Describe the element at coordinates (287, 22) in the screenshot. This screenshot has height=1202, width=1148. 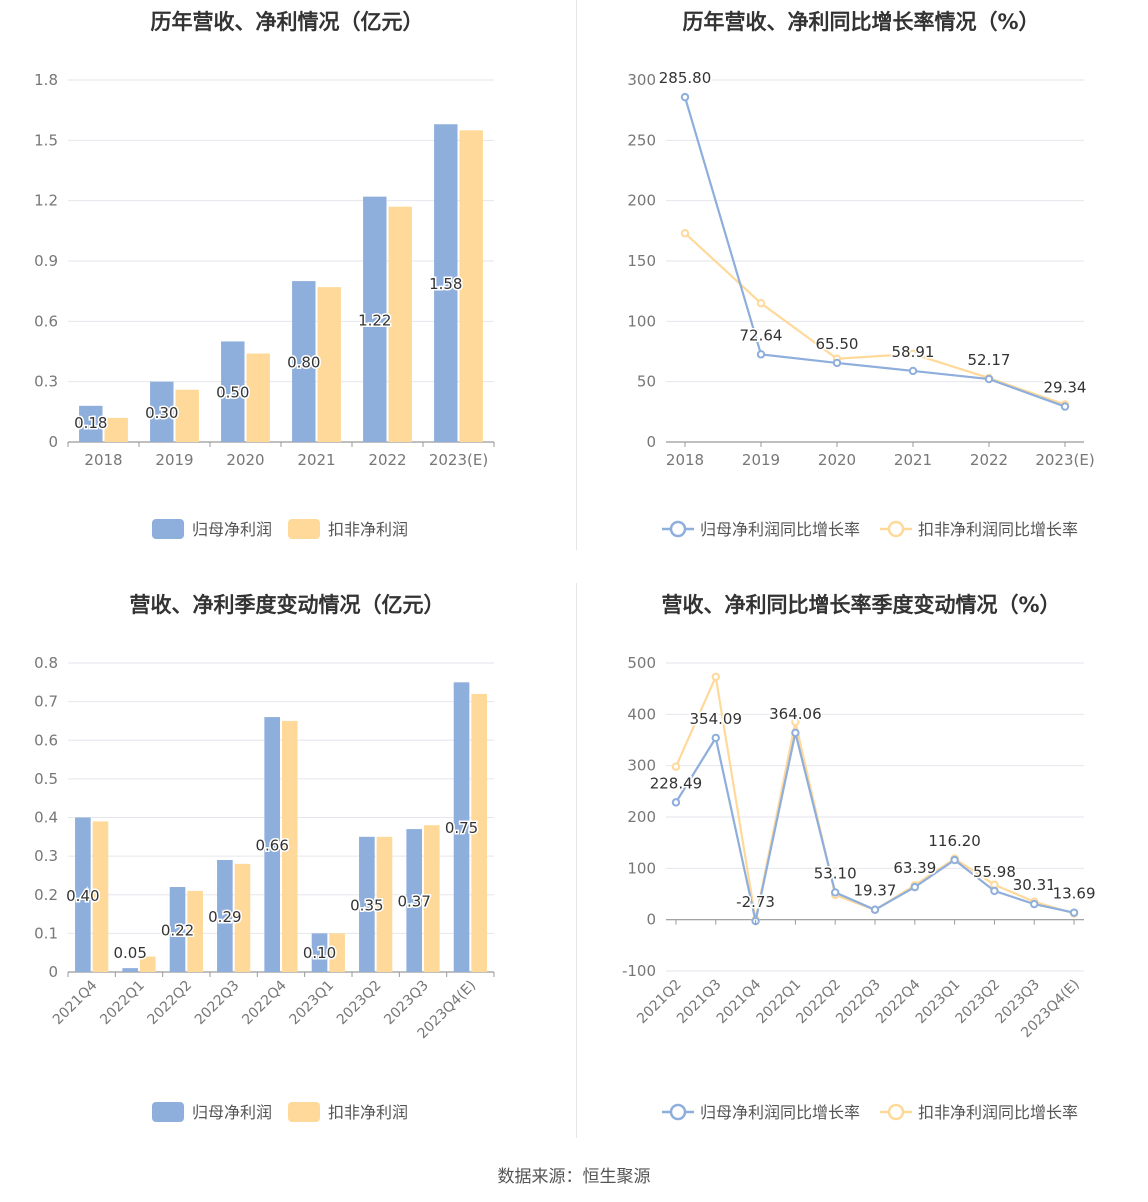
I see `chart-title: 历年营收、净利情况（亿元）` at that location.